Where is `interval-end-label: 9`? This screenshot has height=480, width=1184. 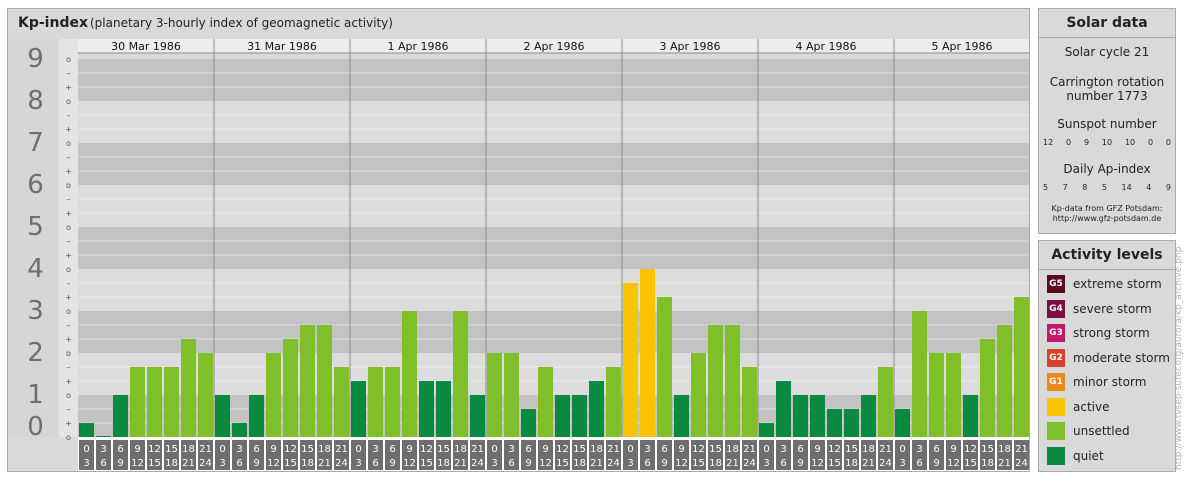 interval-end-label: 9 is located at coordinates (392, 463).